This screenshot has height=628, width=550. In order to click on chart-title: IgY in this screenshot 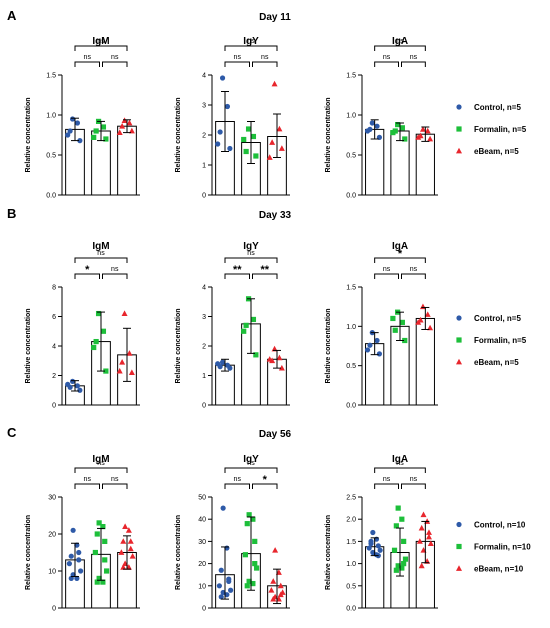, I will do `click(251, 459)`.